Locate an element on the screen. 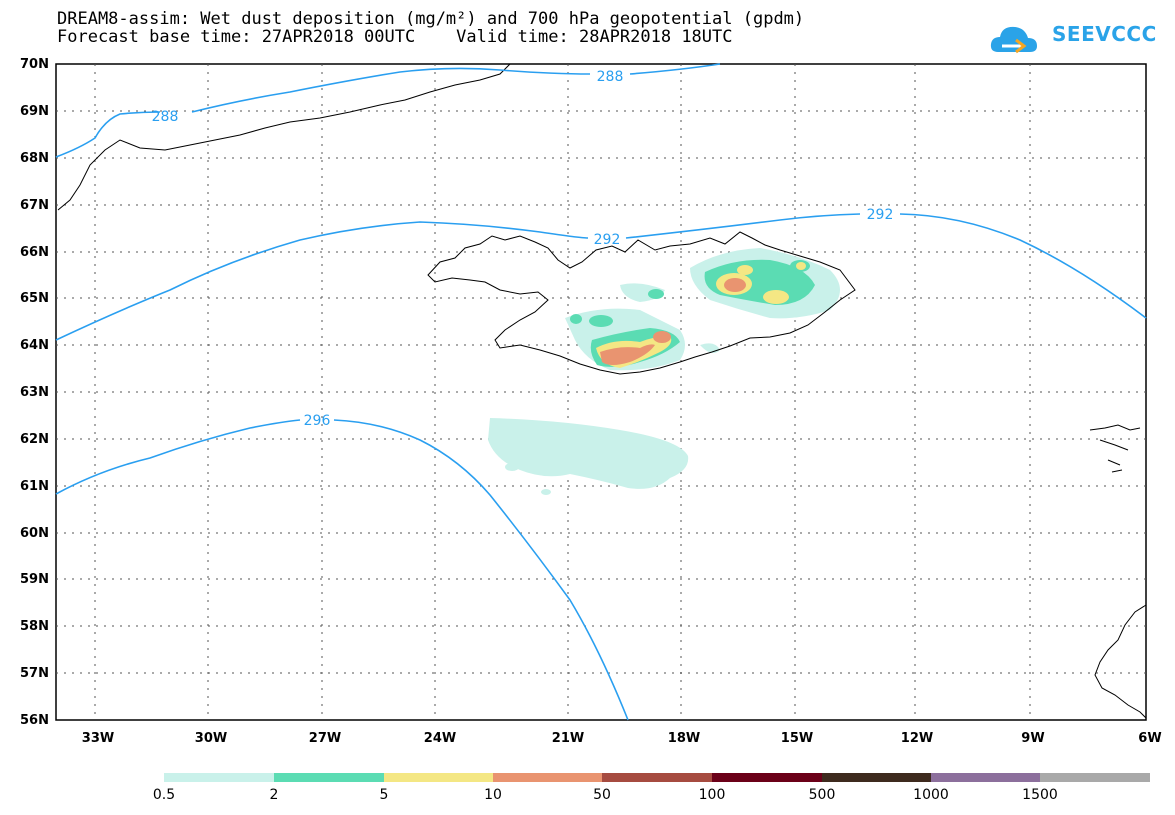 Image resolution: width=1175 pixels, height=815 pixels. lat-label: 62N is located at coordinates (34, 439).